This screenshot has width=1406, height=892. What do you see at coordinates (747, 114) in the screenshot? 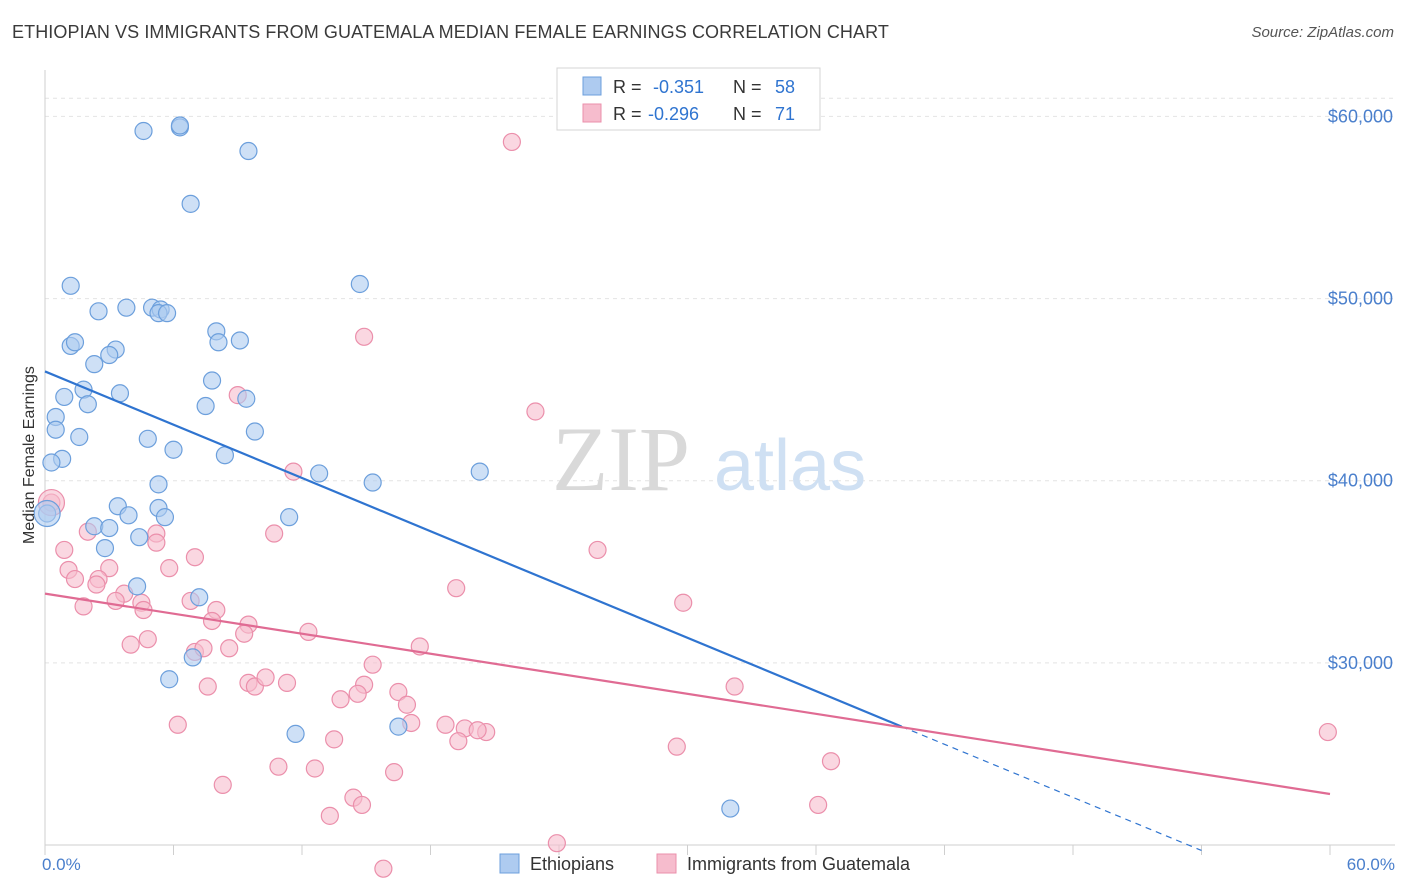
I see `legend-n-label-2: N =` at bounding box center [747, 114].